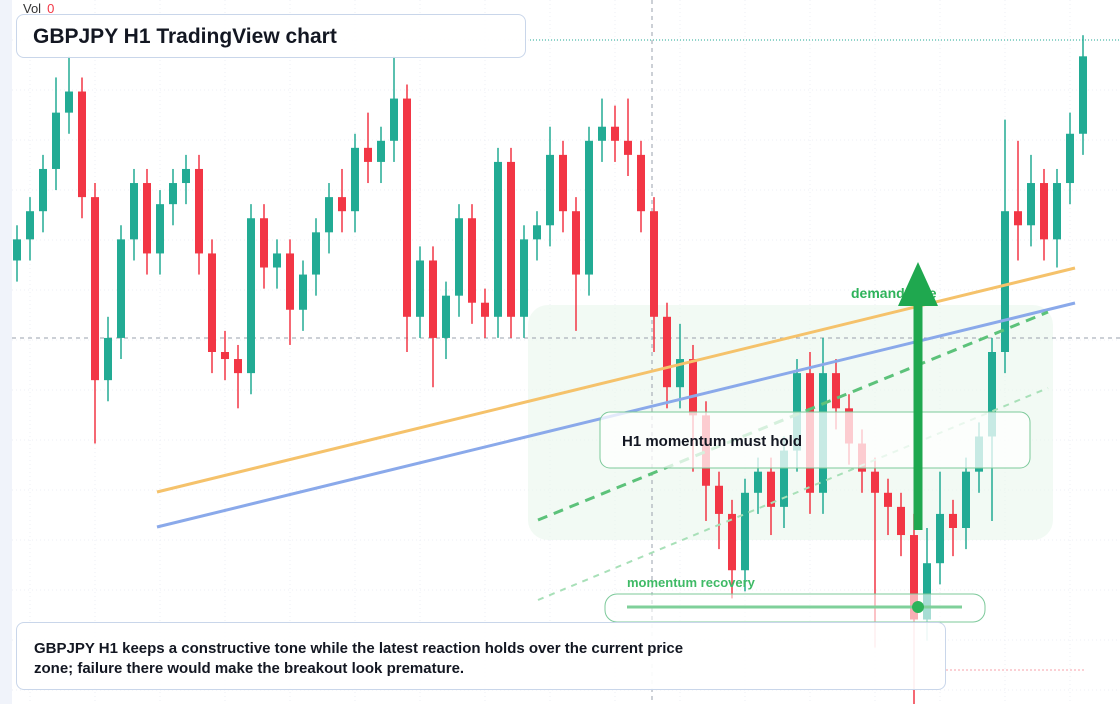 The image size is (1120, 704). Describe the element at coordinates (6, 352) in the screenshot. I see `left-rail` at that location.